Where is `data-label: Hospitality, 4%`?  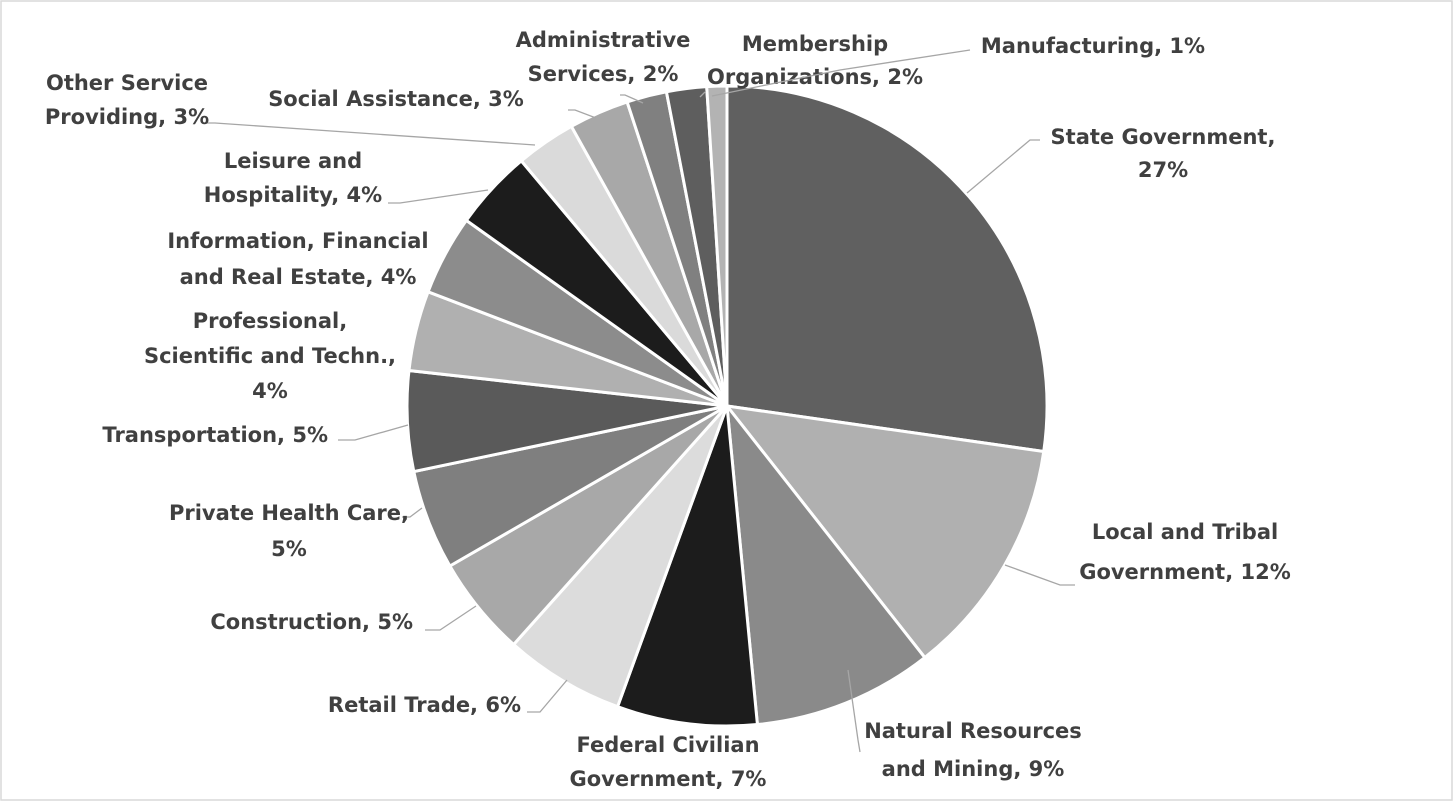 data-label: Hospitality, 4% is located at coordinates (293, 195).